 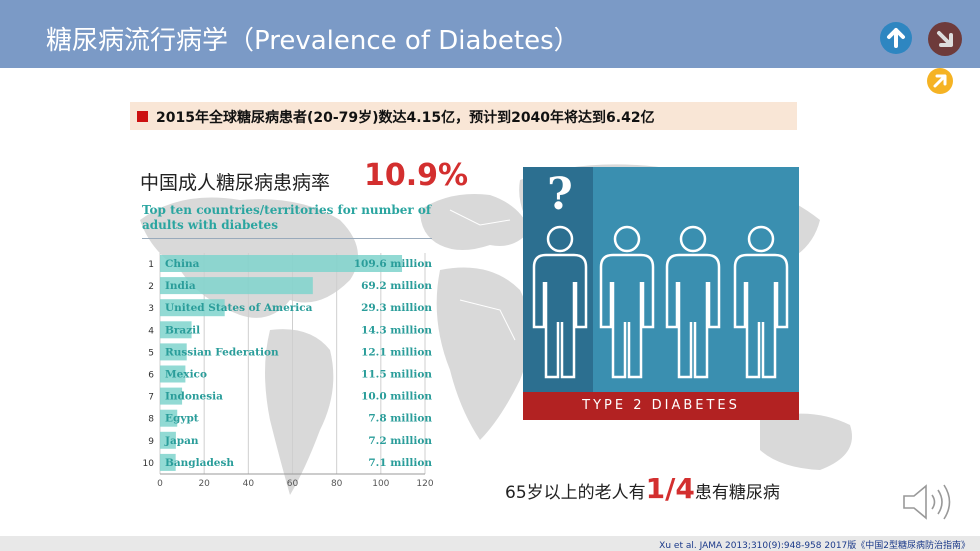 What do you see at coordinates (930, 502) in the screenshot?
I see `speaker-icon` at bounding box center [930, 502].